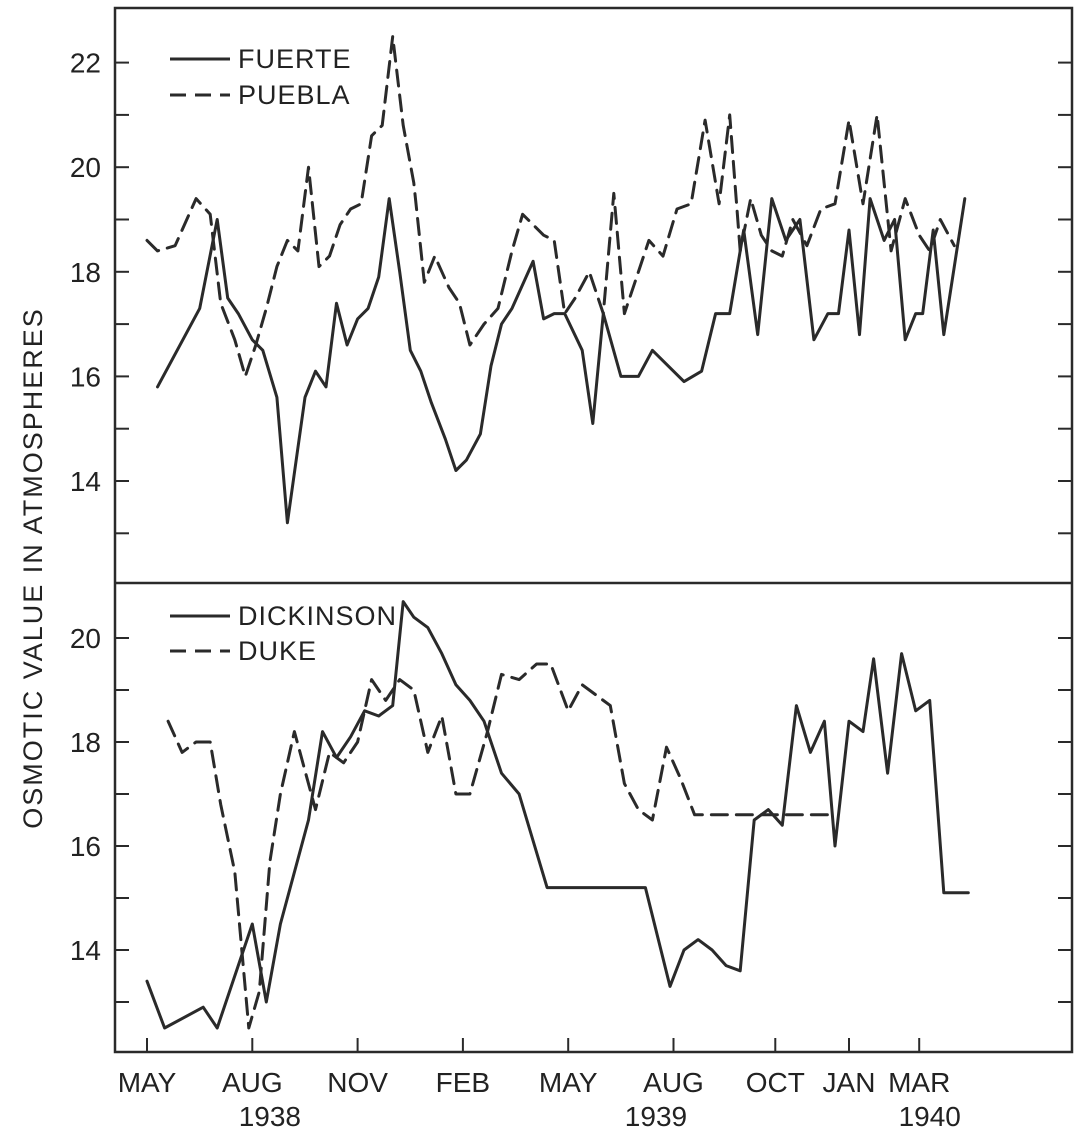 This screenshot has width=1078, height=1130. I want to click on x-tick-label: OCT, so click(775, 1082).